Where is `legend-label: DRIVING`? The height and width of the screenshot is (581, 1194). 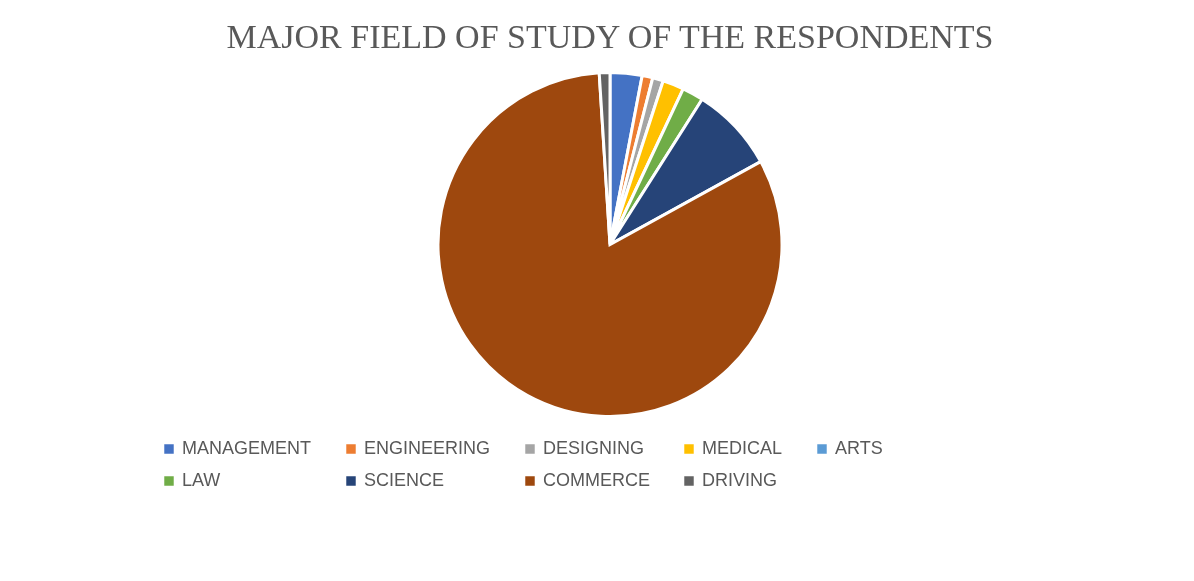 legend-label: DRIVING is located at coordinates (740, 480).